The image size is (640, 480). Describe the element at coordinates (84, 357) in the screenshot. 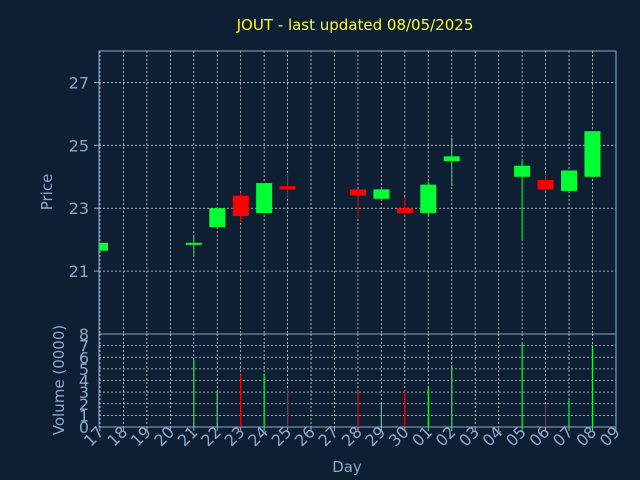

I see `volume-tick-label: 6` at that location.